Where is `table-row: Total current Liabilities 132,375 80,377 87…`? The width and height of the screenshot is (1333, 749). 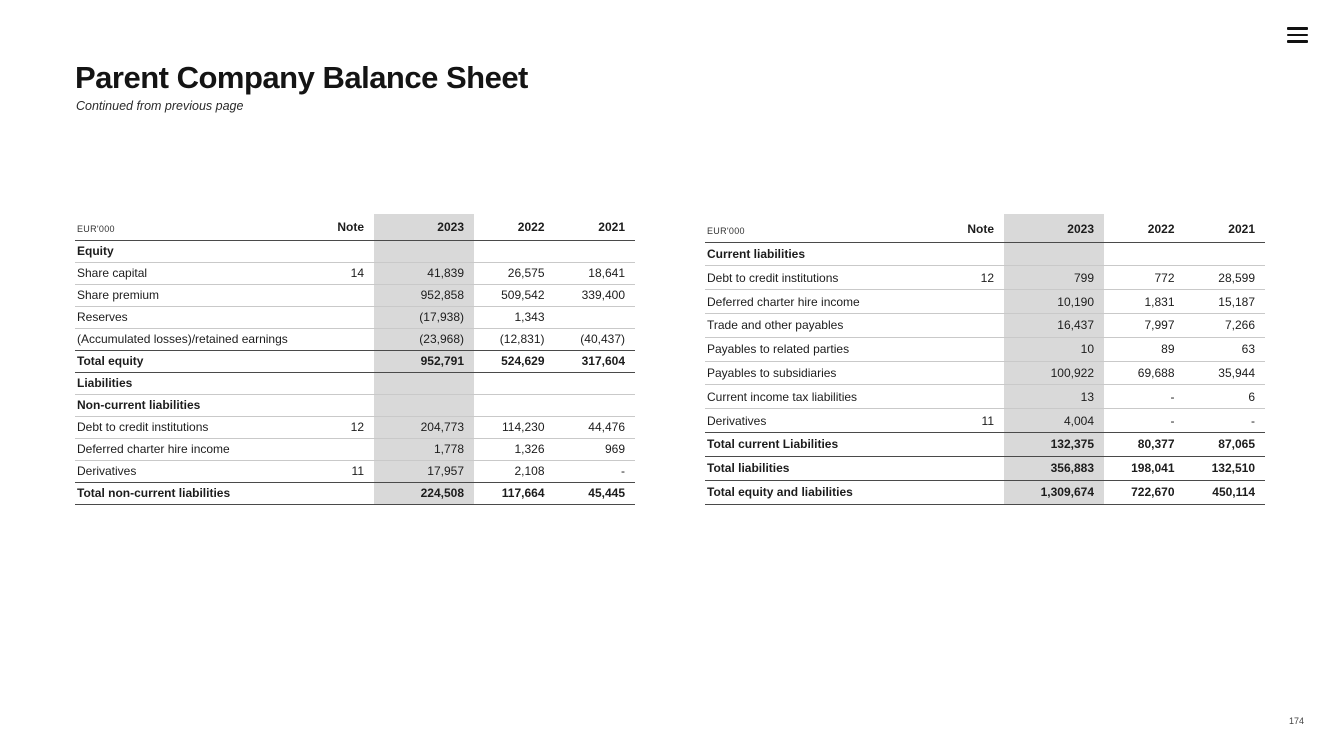
table-row: Total current Liabilities 132,375 80,377 87… is located at coordinates (985, 444).